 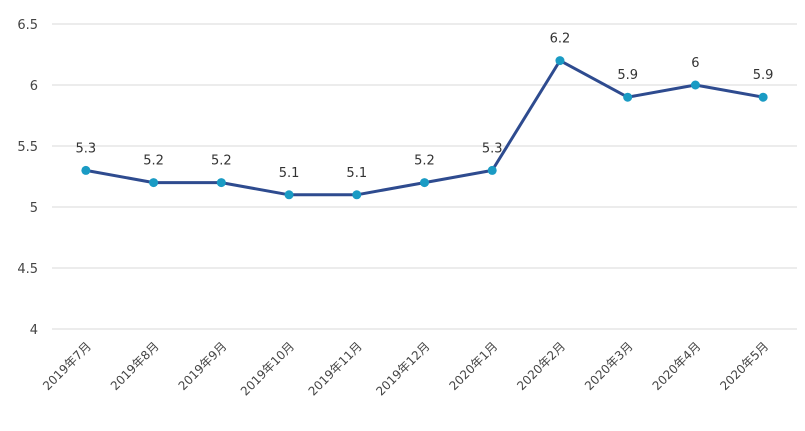 I want to click on x-tick-label: 2020年3月, so click(x=609, y=366).